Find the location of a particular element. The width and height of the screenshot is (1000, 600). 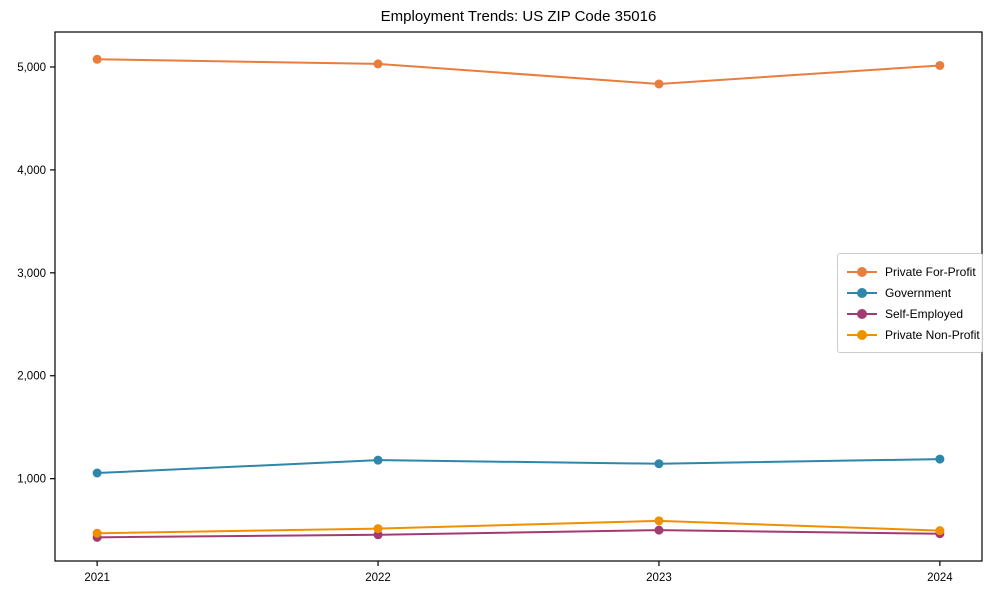

legend-label: Private Non-Profit is located at coordinates (932, 334).